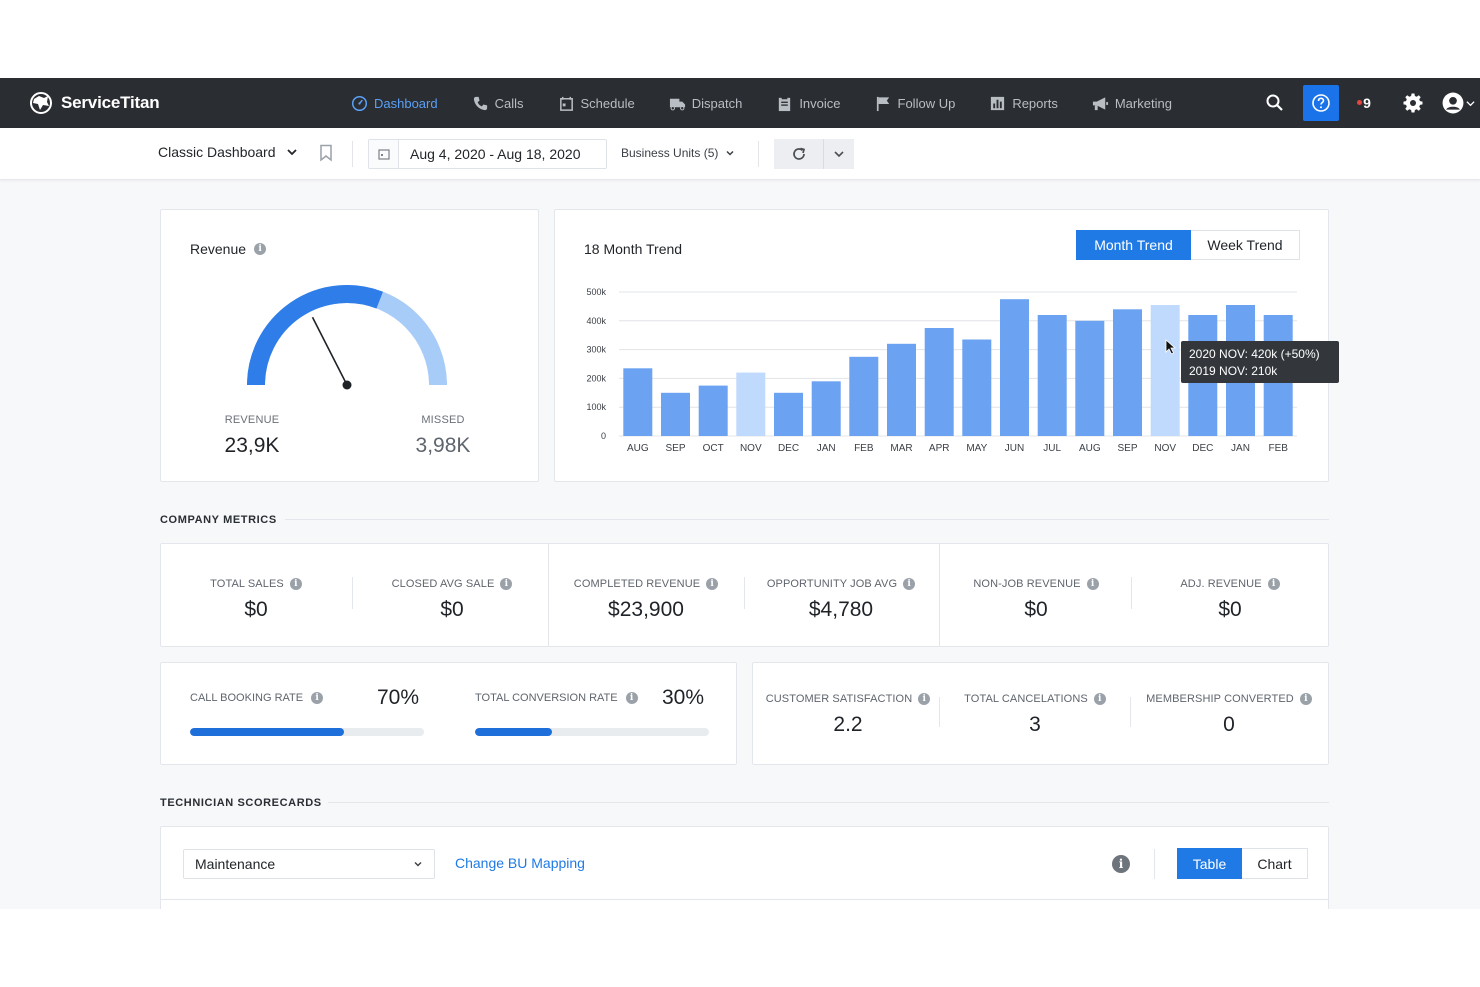 This screenshot has width=1480, height=987. Describe the element at coordinates (706, 103) in the screenshot. I see `nav-item-dispatch: Dispatch` at that location.